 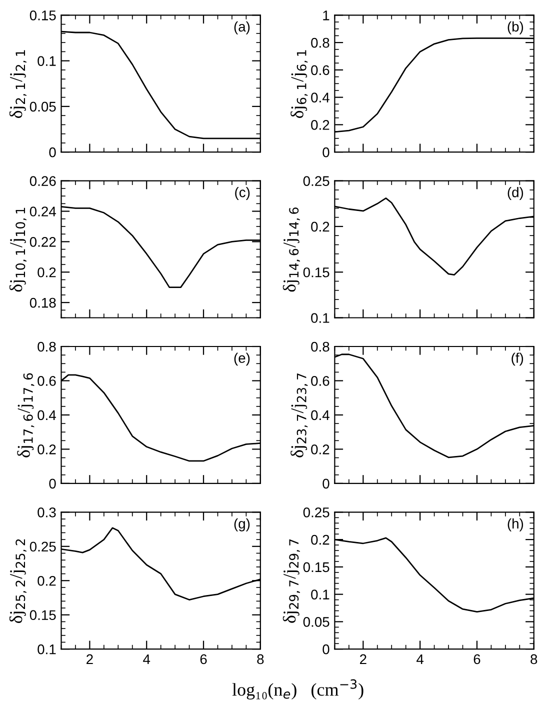 I want to click on y-axis-title: δj$_{14,6}$/j$_{14,6}$, so click(x=291, y=250).